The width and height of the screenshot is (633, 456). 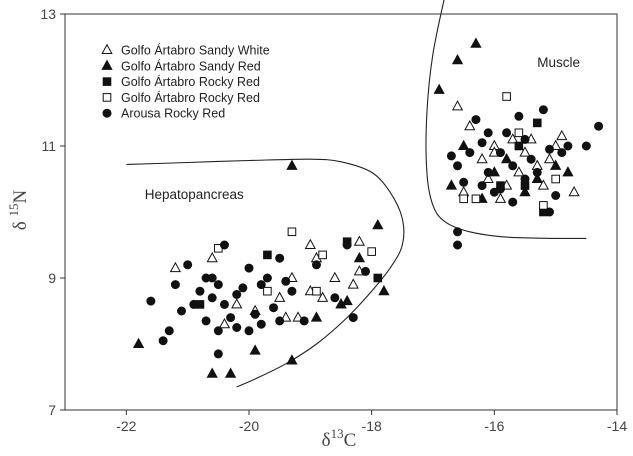 I want to click on y-axis-label: δ 15N, so click(x=18, y=210).